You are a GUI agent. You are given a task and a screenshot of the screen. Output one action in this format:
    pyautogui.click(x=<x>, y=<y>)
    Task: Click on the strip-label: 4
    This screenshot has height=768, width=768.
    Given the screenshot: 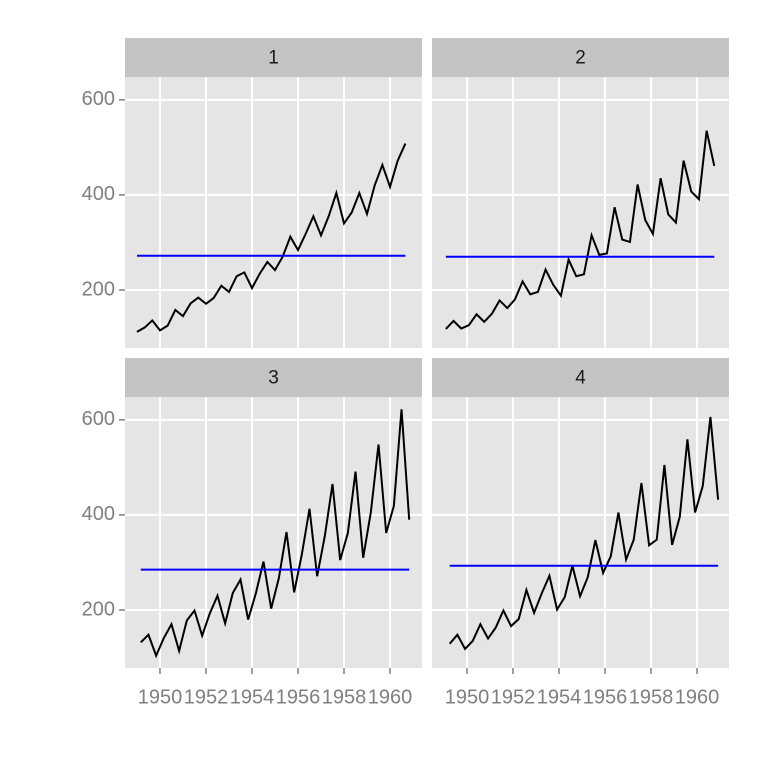 What is the action you would take?
    pyautogui.click(x=580, y=378)
    